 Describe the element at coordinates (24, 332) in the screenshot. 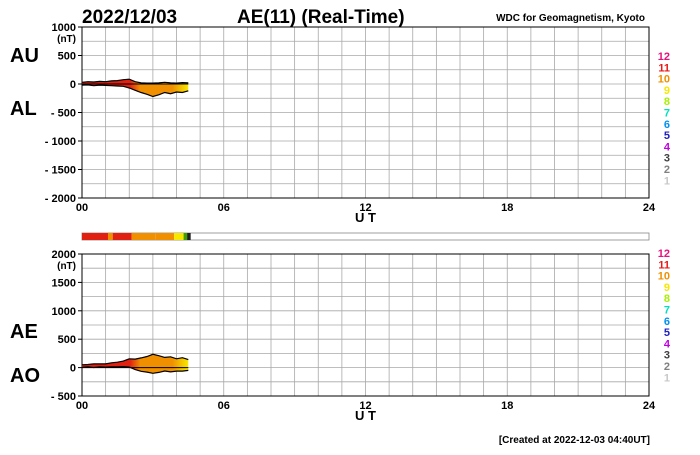

I see `panel-label: AE` at that location.